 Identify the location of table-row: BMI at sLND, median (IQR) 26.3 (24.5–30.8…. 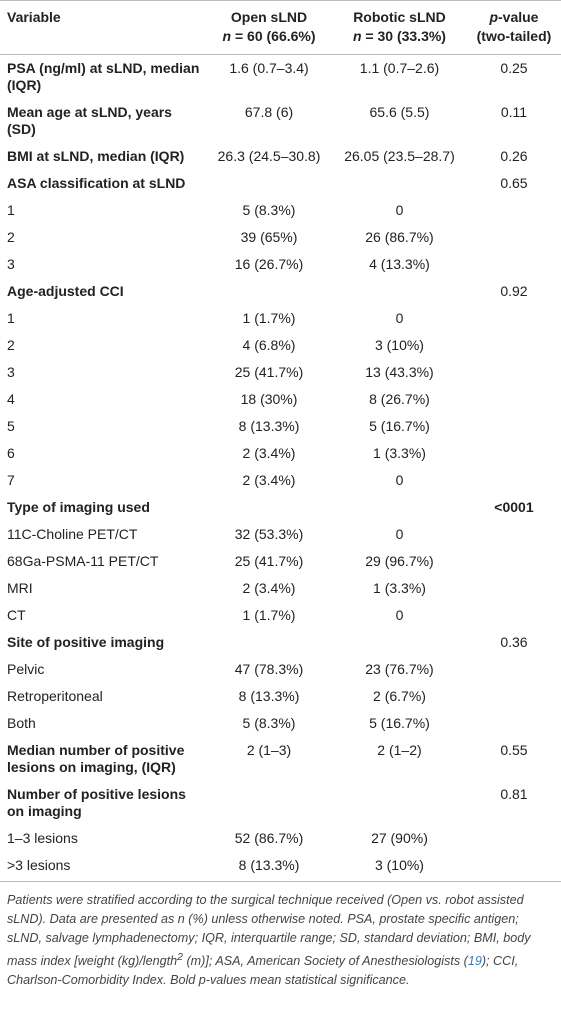
(280, 156).